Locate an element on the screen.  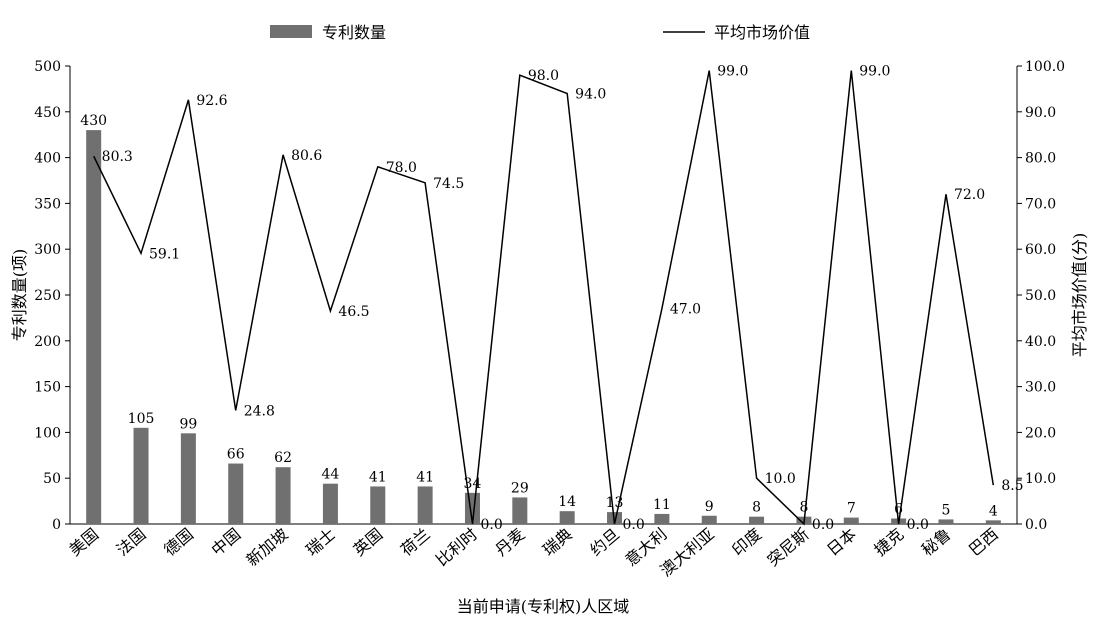
category-label: 中国 is located at coordinates (226, 542).